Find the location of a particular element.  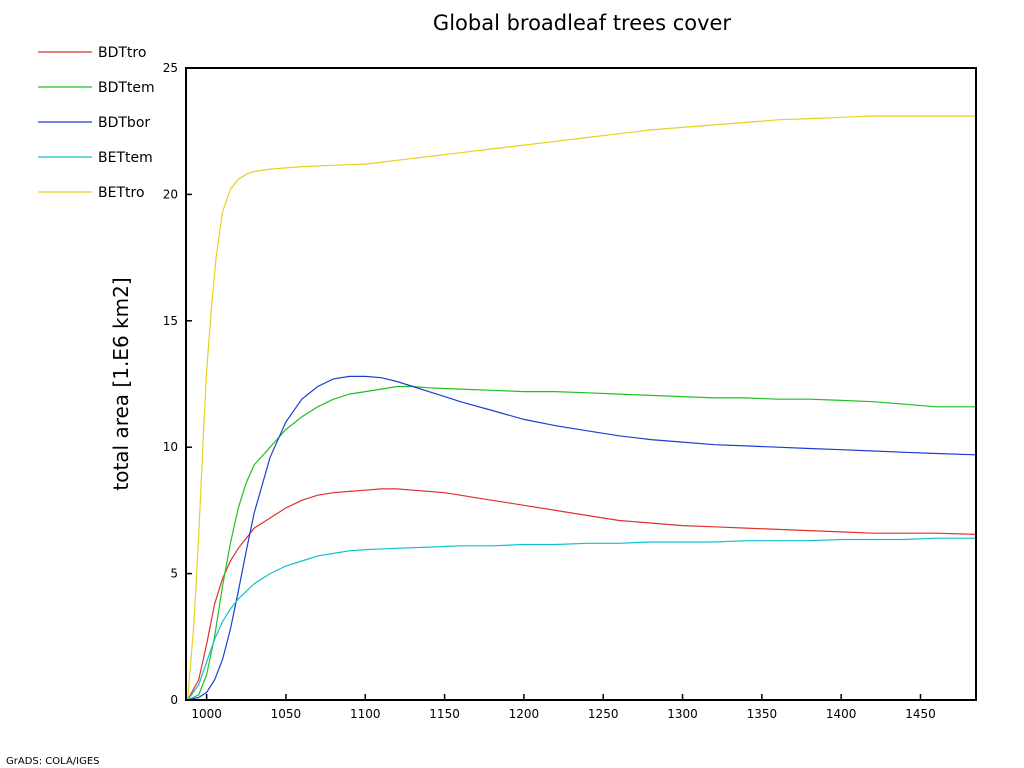

x-tick-label: 1300 is located at coordinates (682, 714).